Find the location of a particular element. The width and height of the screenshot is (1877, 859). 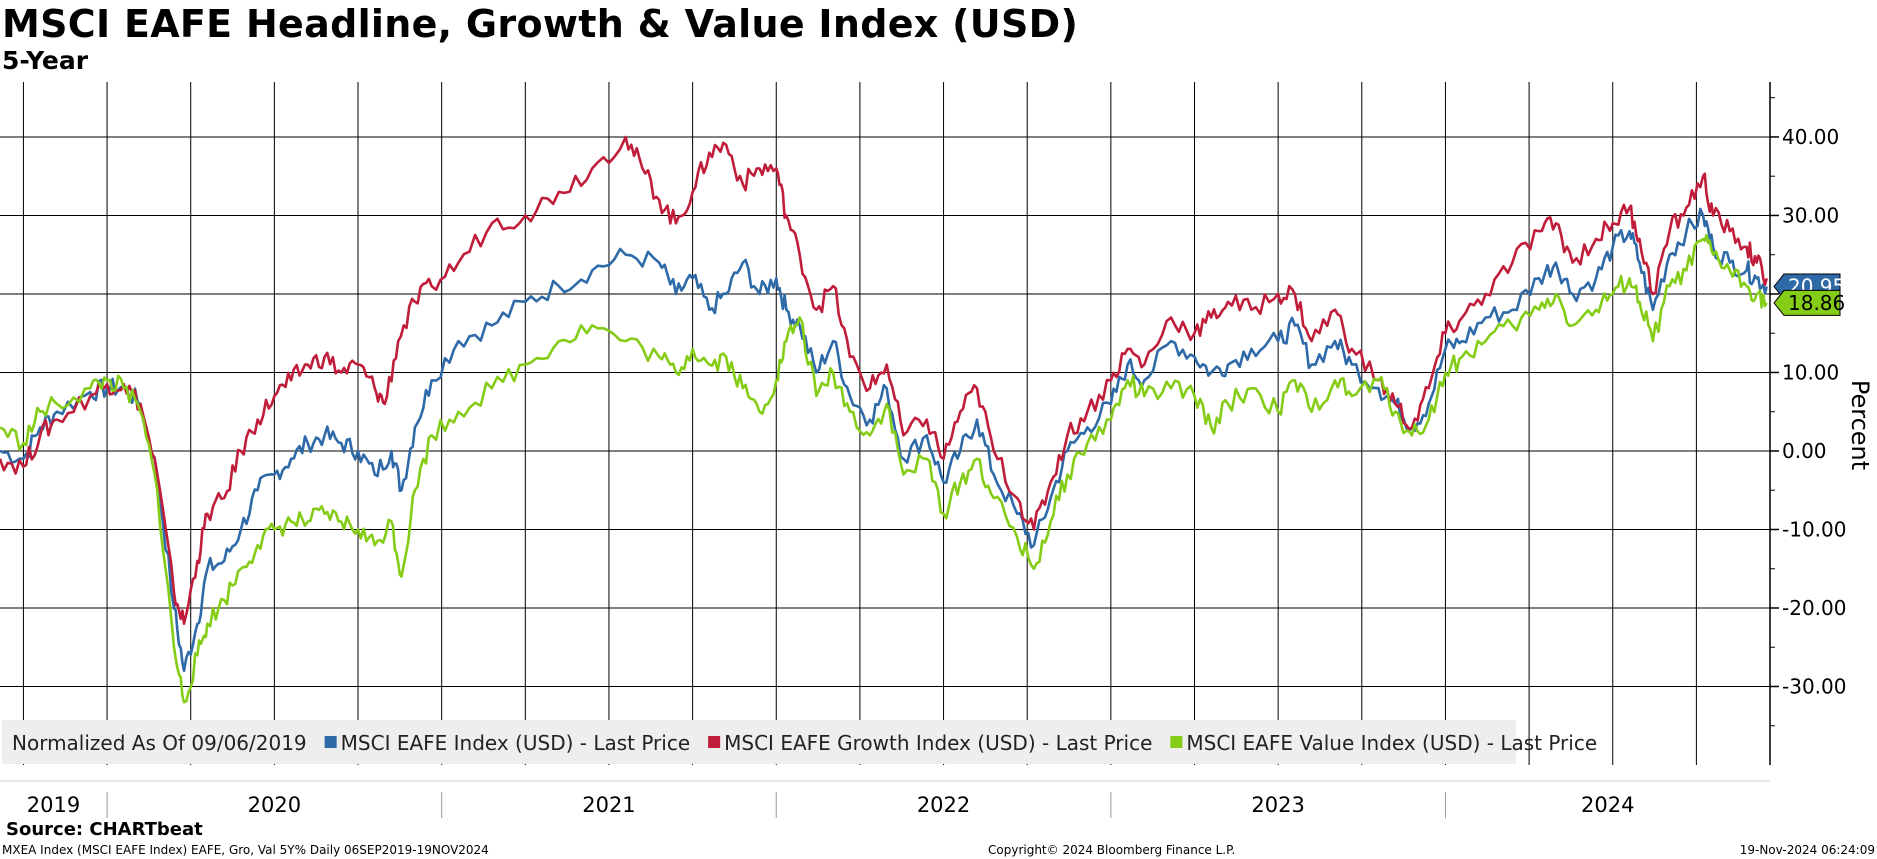

legend-box is located at coordinates (759, 742).